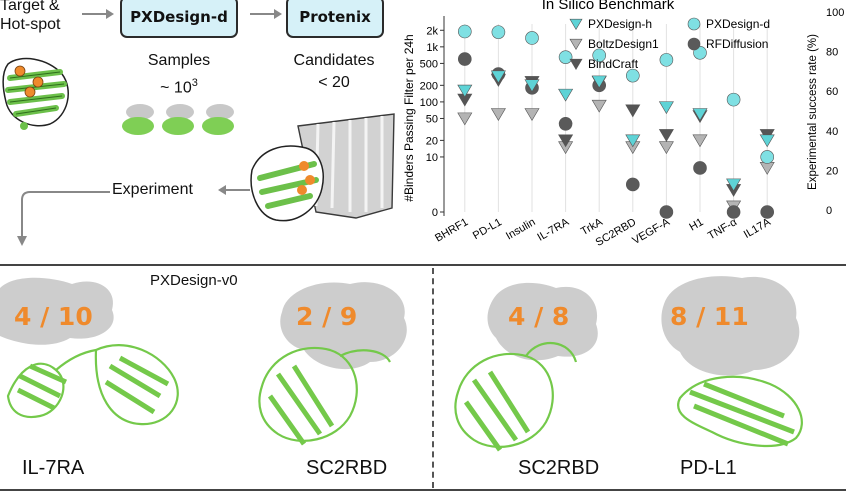  I want to click on candidate-complex-illustration, so click(322, 167).